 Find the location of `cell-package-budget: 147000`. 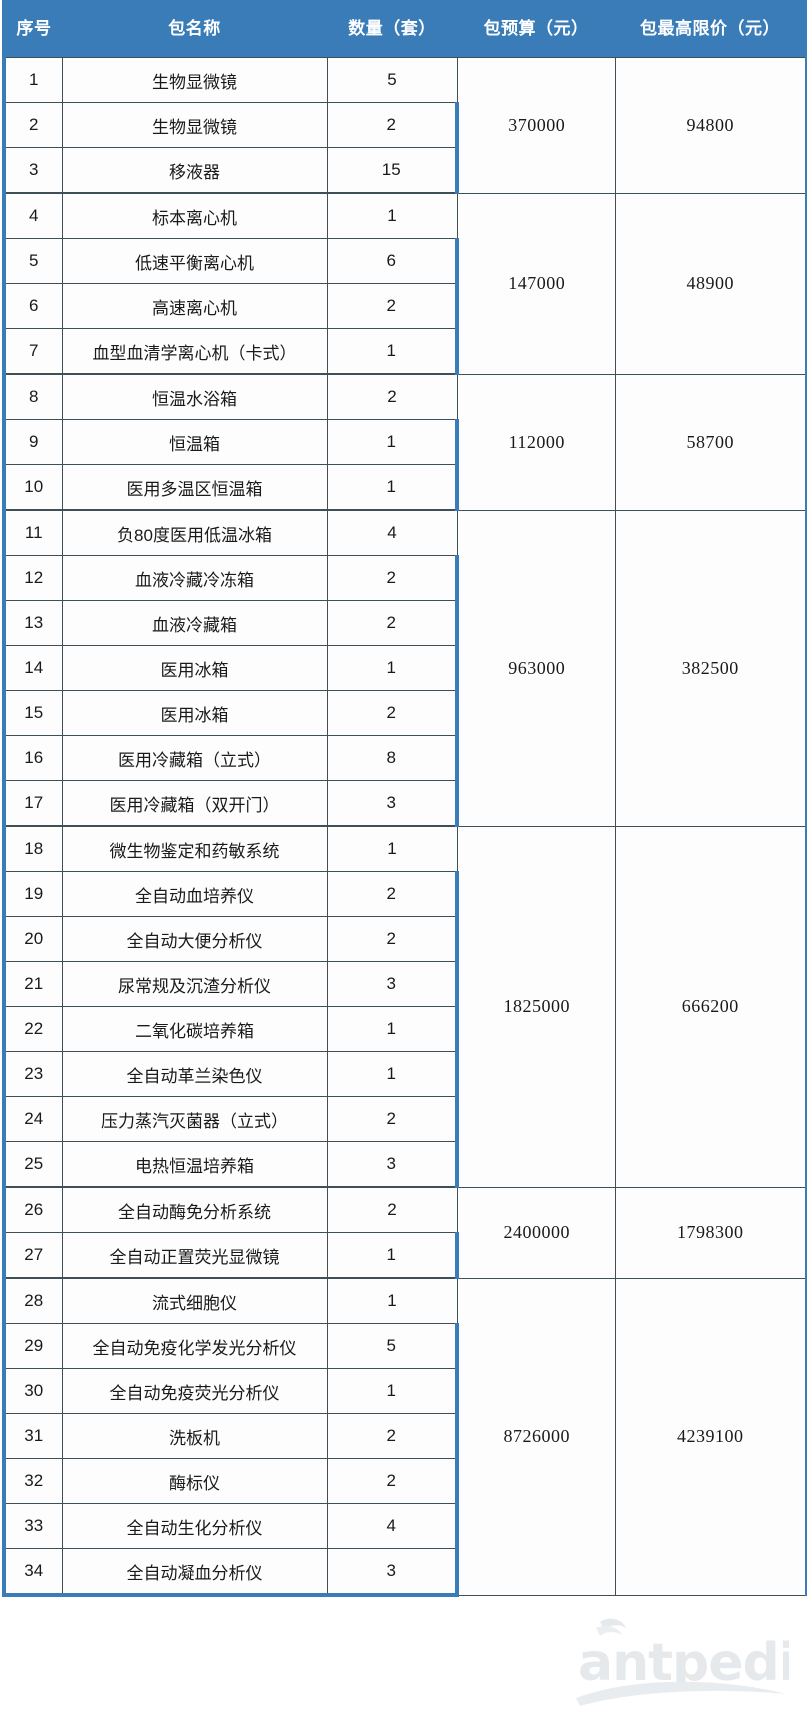

cell-package-budget: 147000 is located at coordinates (536, 283).